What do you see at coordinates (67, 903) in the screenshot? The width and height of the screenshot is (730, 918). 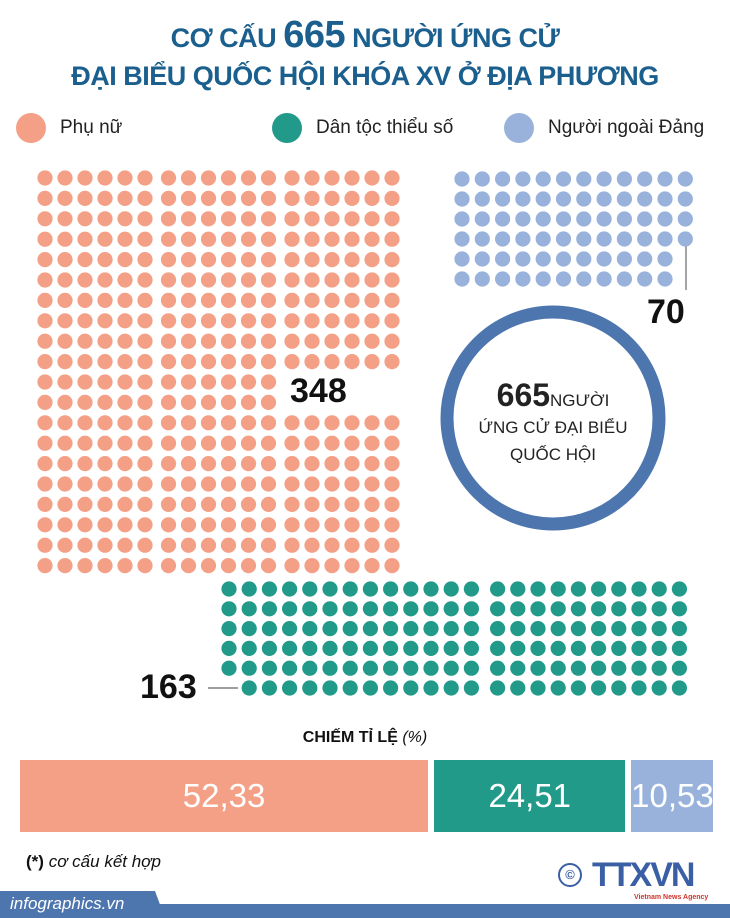 I see `footer-site-link: infographics.vn` at bounding box center [67, 903].